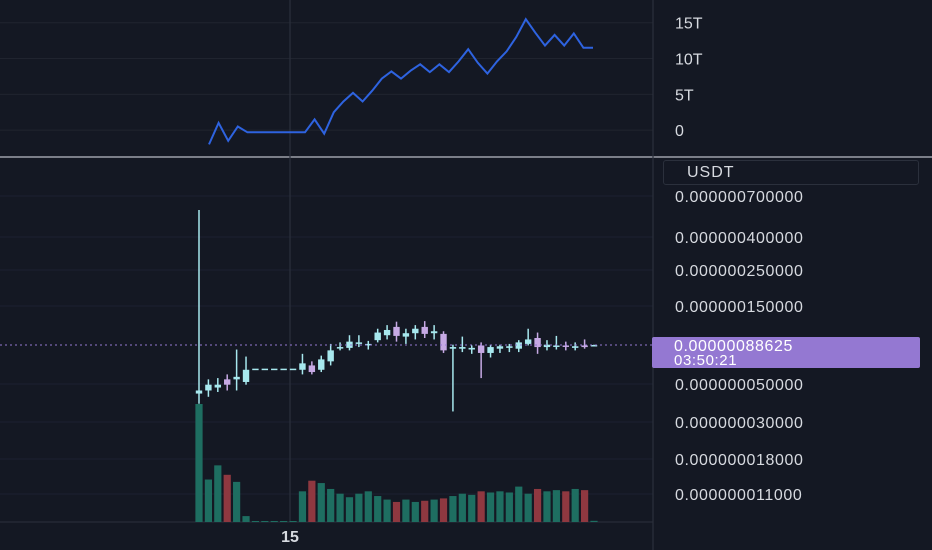 Image resolution: width=932 pixels, height=550 pixels. Describe the element at coordinates (738, 495) in the screenshot. I see `main-y-tick-label: 0.000000011000` at that location.